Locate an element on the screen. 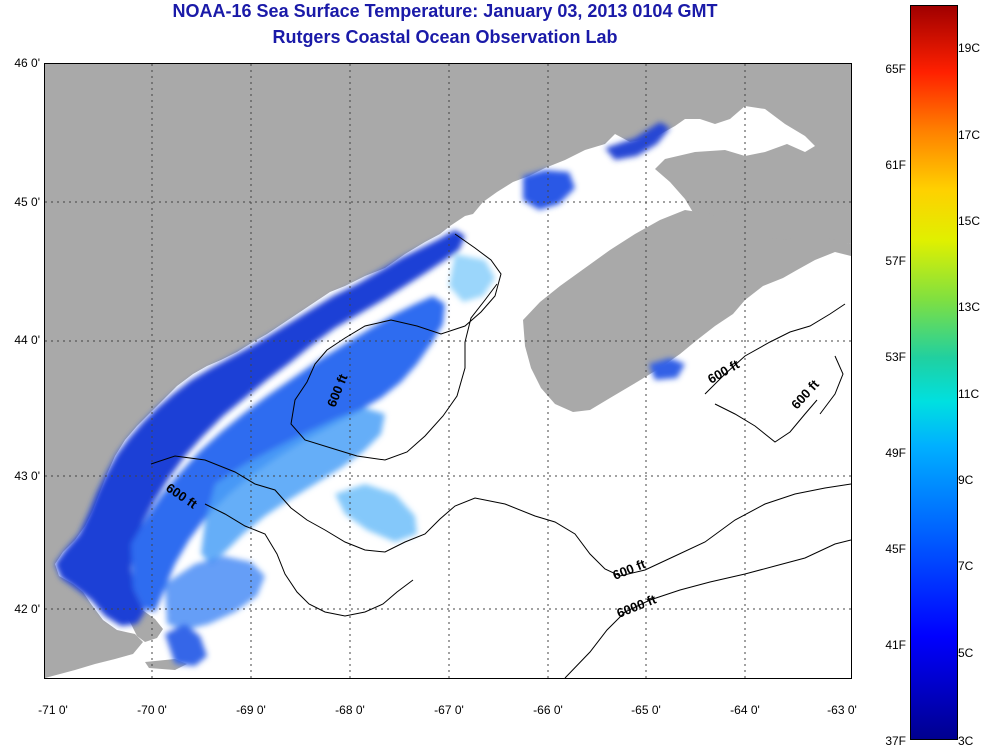 The width and height of the screenshot is (984, 754). colorbar-f-53: 53F is located at coordinates (895, 357).